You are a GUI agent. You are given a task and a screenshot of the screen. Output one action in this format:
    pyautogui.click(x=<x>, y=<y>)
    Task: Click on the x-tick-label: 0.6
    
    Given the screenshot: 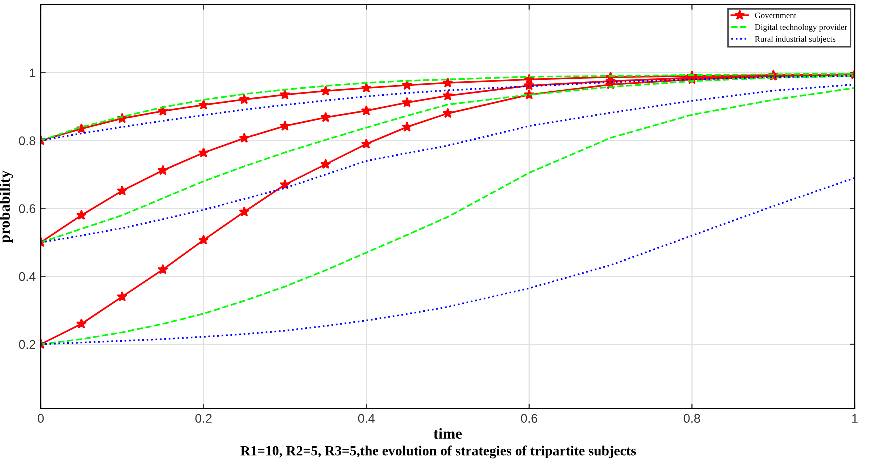 What is the action you would take?
    pyautogui.click(x=529, y=419)
    